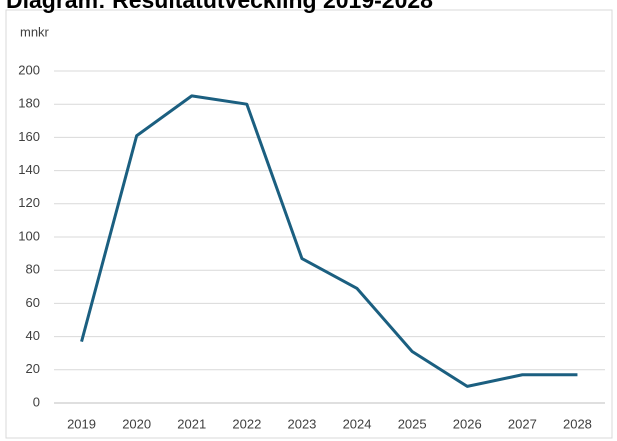 The height and width of the screenshot is (441, 617). I want to click on y-tick-label: 120, so click(29, 202).